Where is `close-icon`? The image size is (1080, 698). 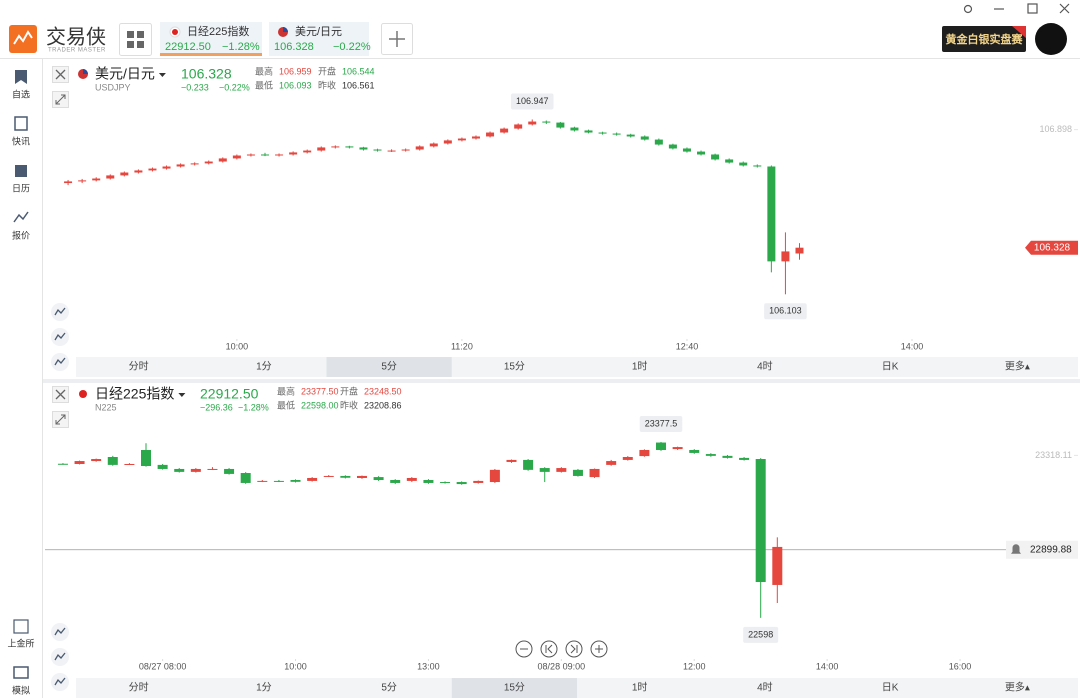
close-icon is located at coordinates (60, 394).